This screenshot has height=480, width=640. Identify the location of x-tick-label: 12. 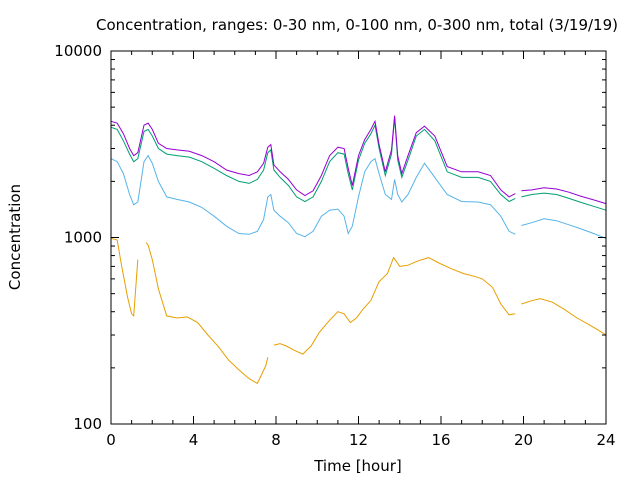
(358, 440).